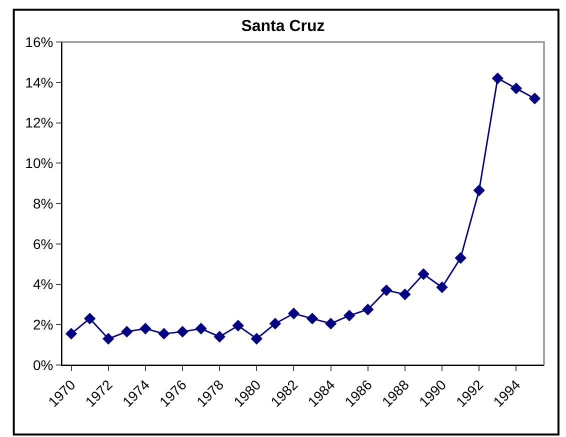 The width and height of the screenshot is (566, 437). What do you see at coordinates (39, 42) in the screenshot?
I see `y-tick-label: 16%` at bounding box center [39, 42].